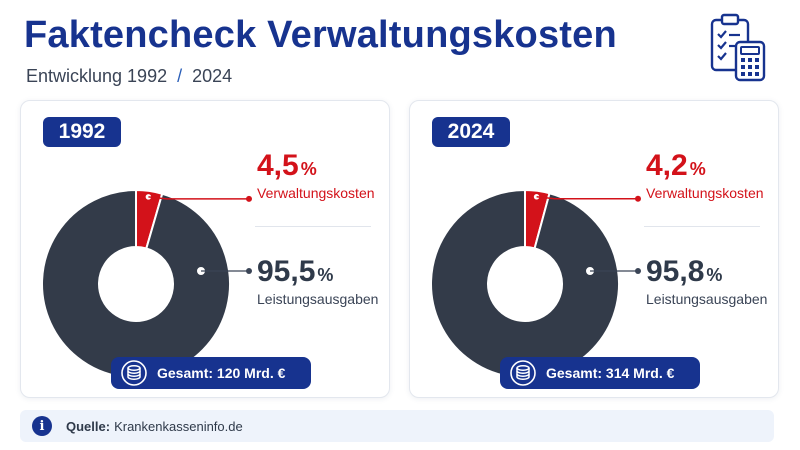 The height and width of the screenshot is (450, 800). Describe the element at coordinates (320, 35) in the screenshot. I see `page-title: Faktencheck Verwaltungskosten` at that location.